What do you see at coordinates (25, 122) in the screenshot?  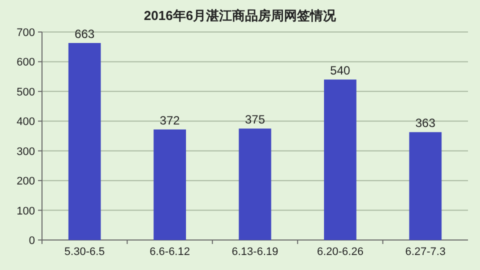 I see `y-tick-label: 400` at bounding box center [25, 122].